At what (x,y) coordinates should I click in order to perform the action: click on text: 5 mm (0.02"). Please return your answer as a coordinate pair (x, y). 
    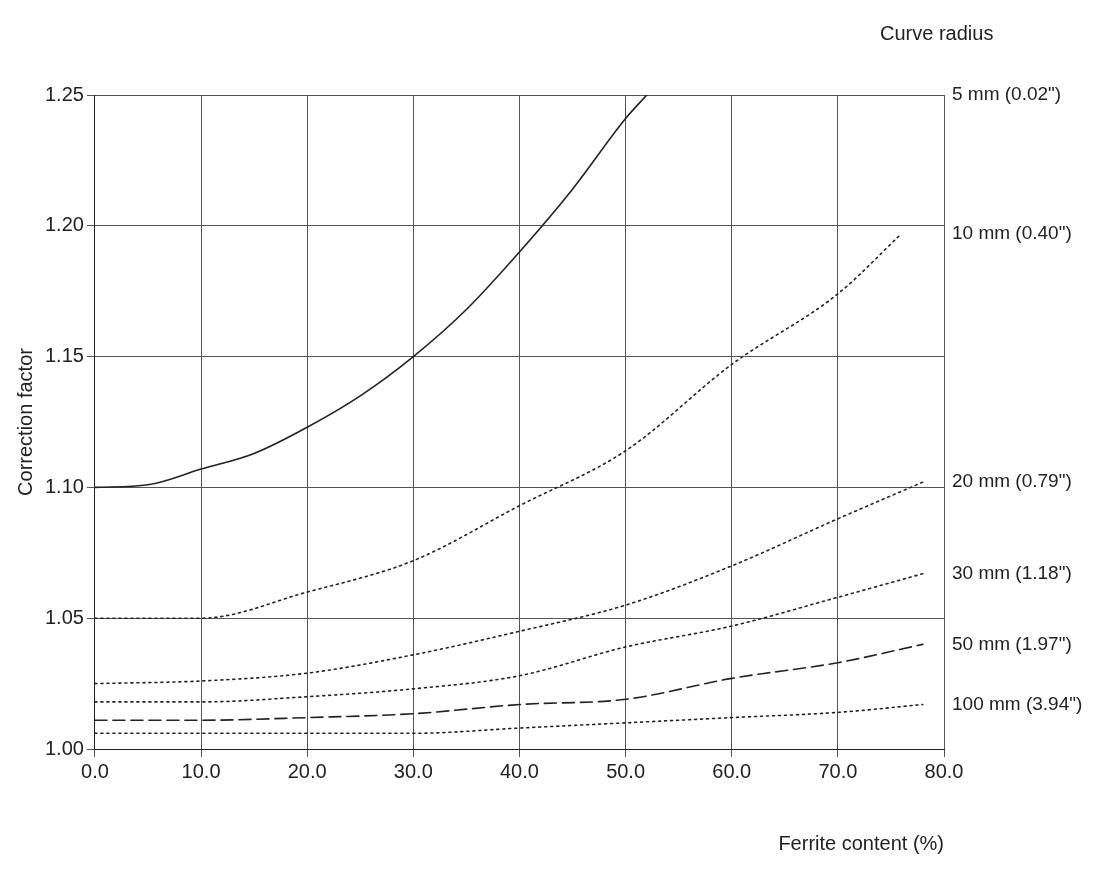
    Looking at the image, I should click on (1007, 94).